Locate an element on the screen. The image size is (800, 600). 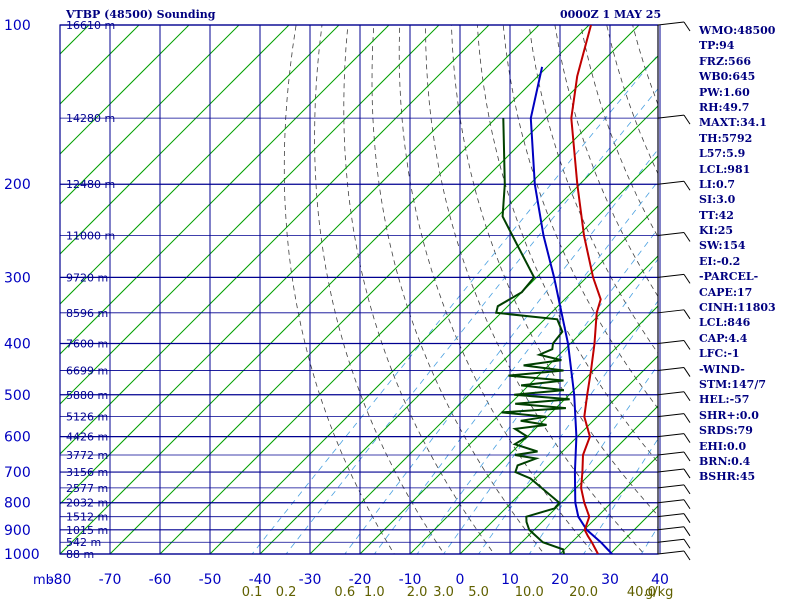
mixing-ratio-label: 2.0 is located at coordinates (417, 592).